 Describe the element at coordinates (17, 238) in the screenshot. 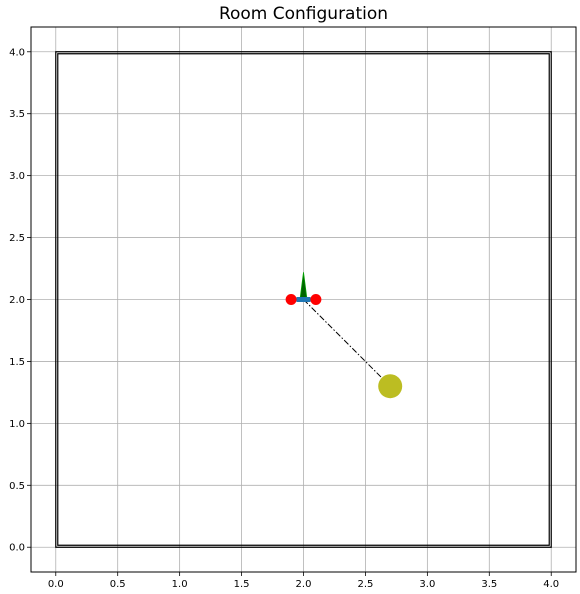

I see `y-tick-label-5: 2.5` at that location.